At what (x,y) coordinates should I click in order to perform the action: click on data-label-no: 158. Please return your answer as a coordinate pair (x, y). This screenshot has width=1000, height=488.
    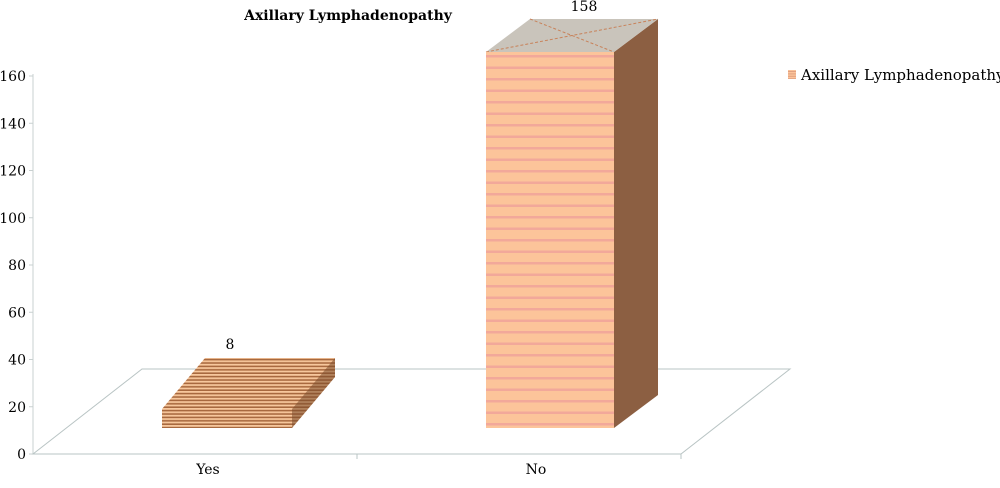
    Looking at the image, I should click on (584, 7).